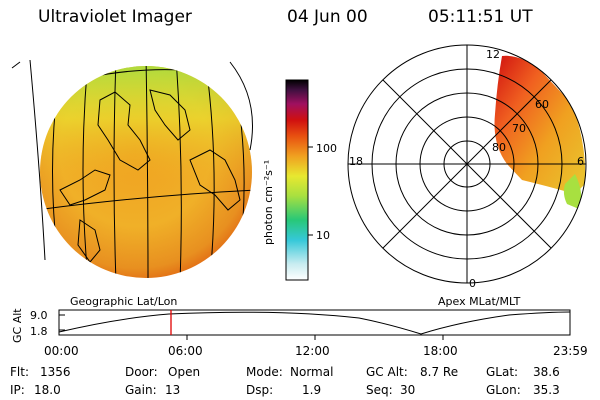  Describe the element at coordinates (502, 372) in the screenshot. I see `footer-glat-key: GLat:` at that location.